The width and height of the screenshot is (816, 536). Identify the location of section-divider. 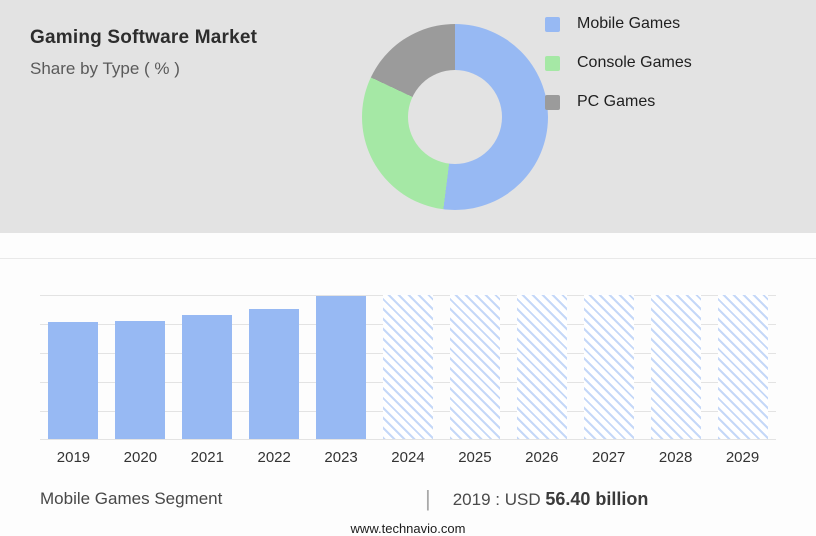
(408, 258).